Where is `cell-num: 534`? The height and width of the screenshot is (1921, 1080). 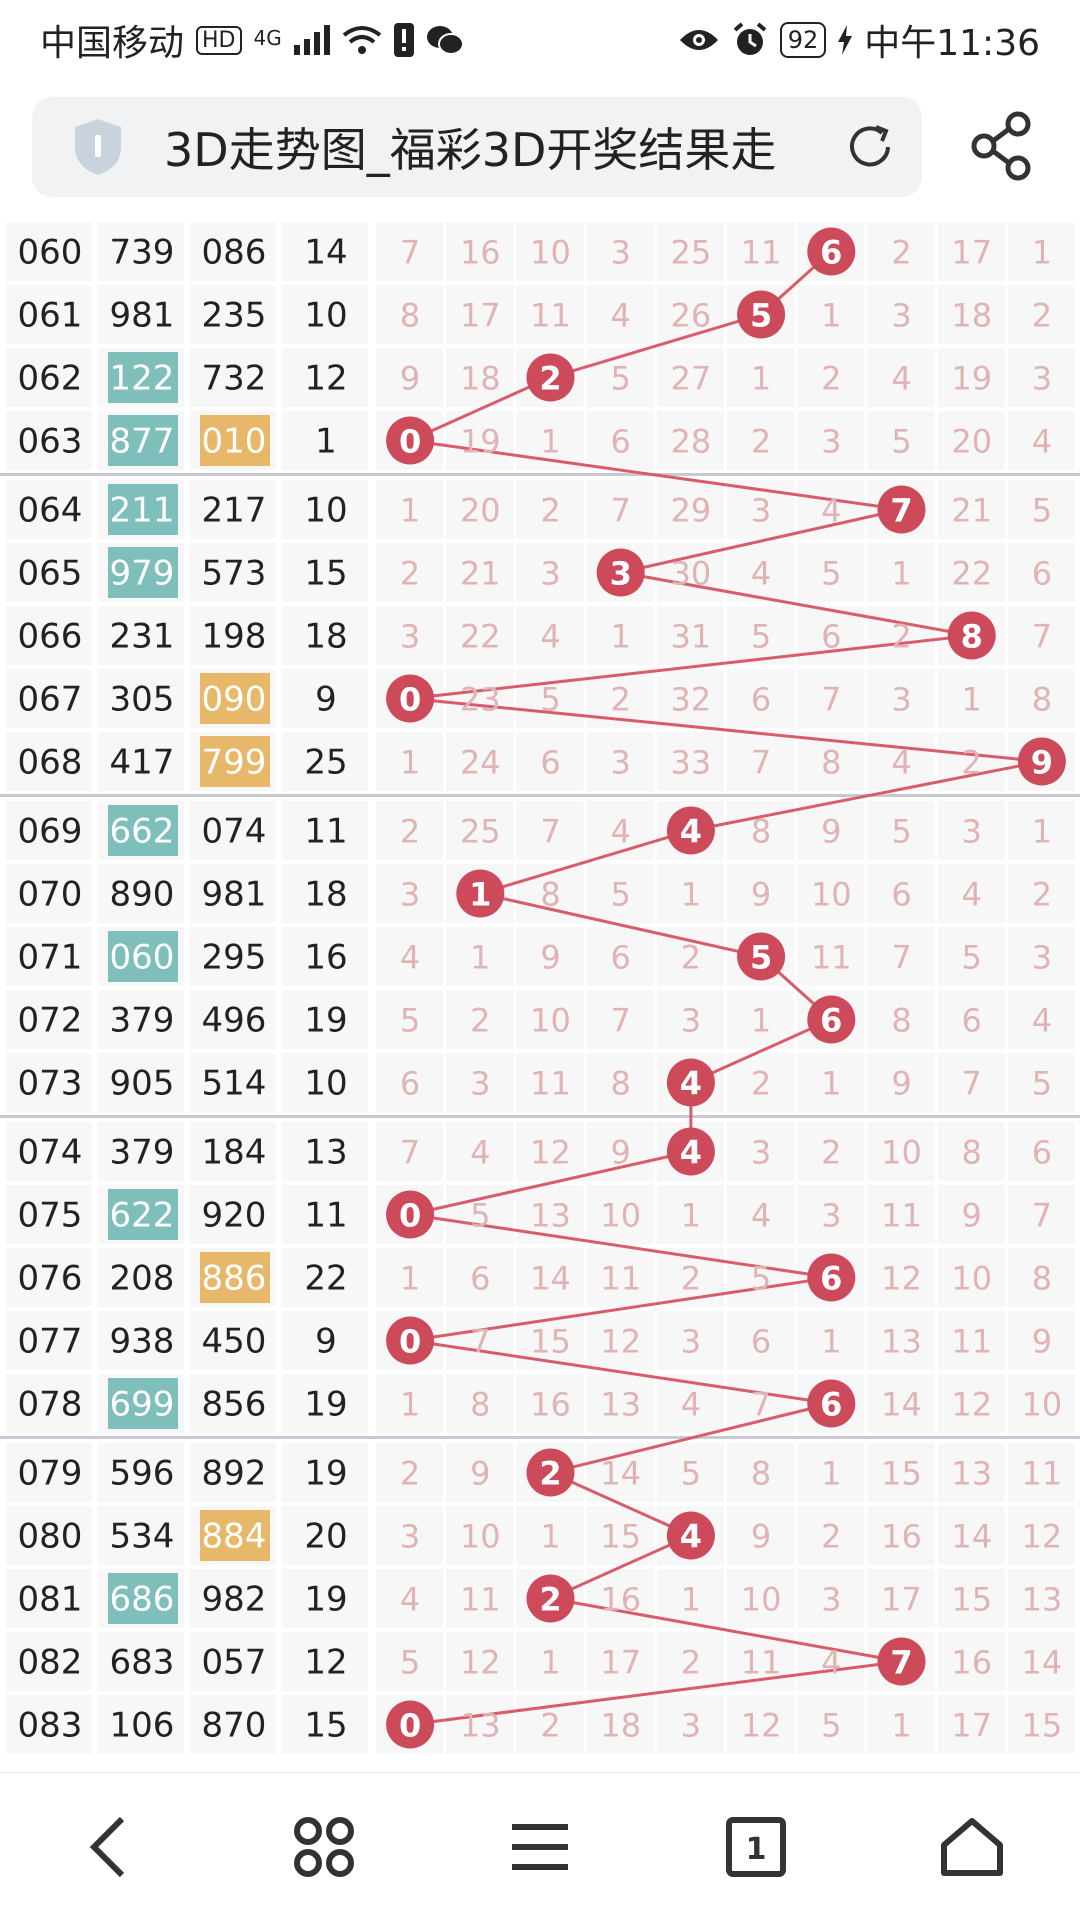 cell-num: 534 is located at coordinates (142, 1537).